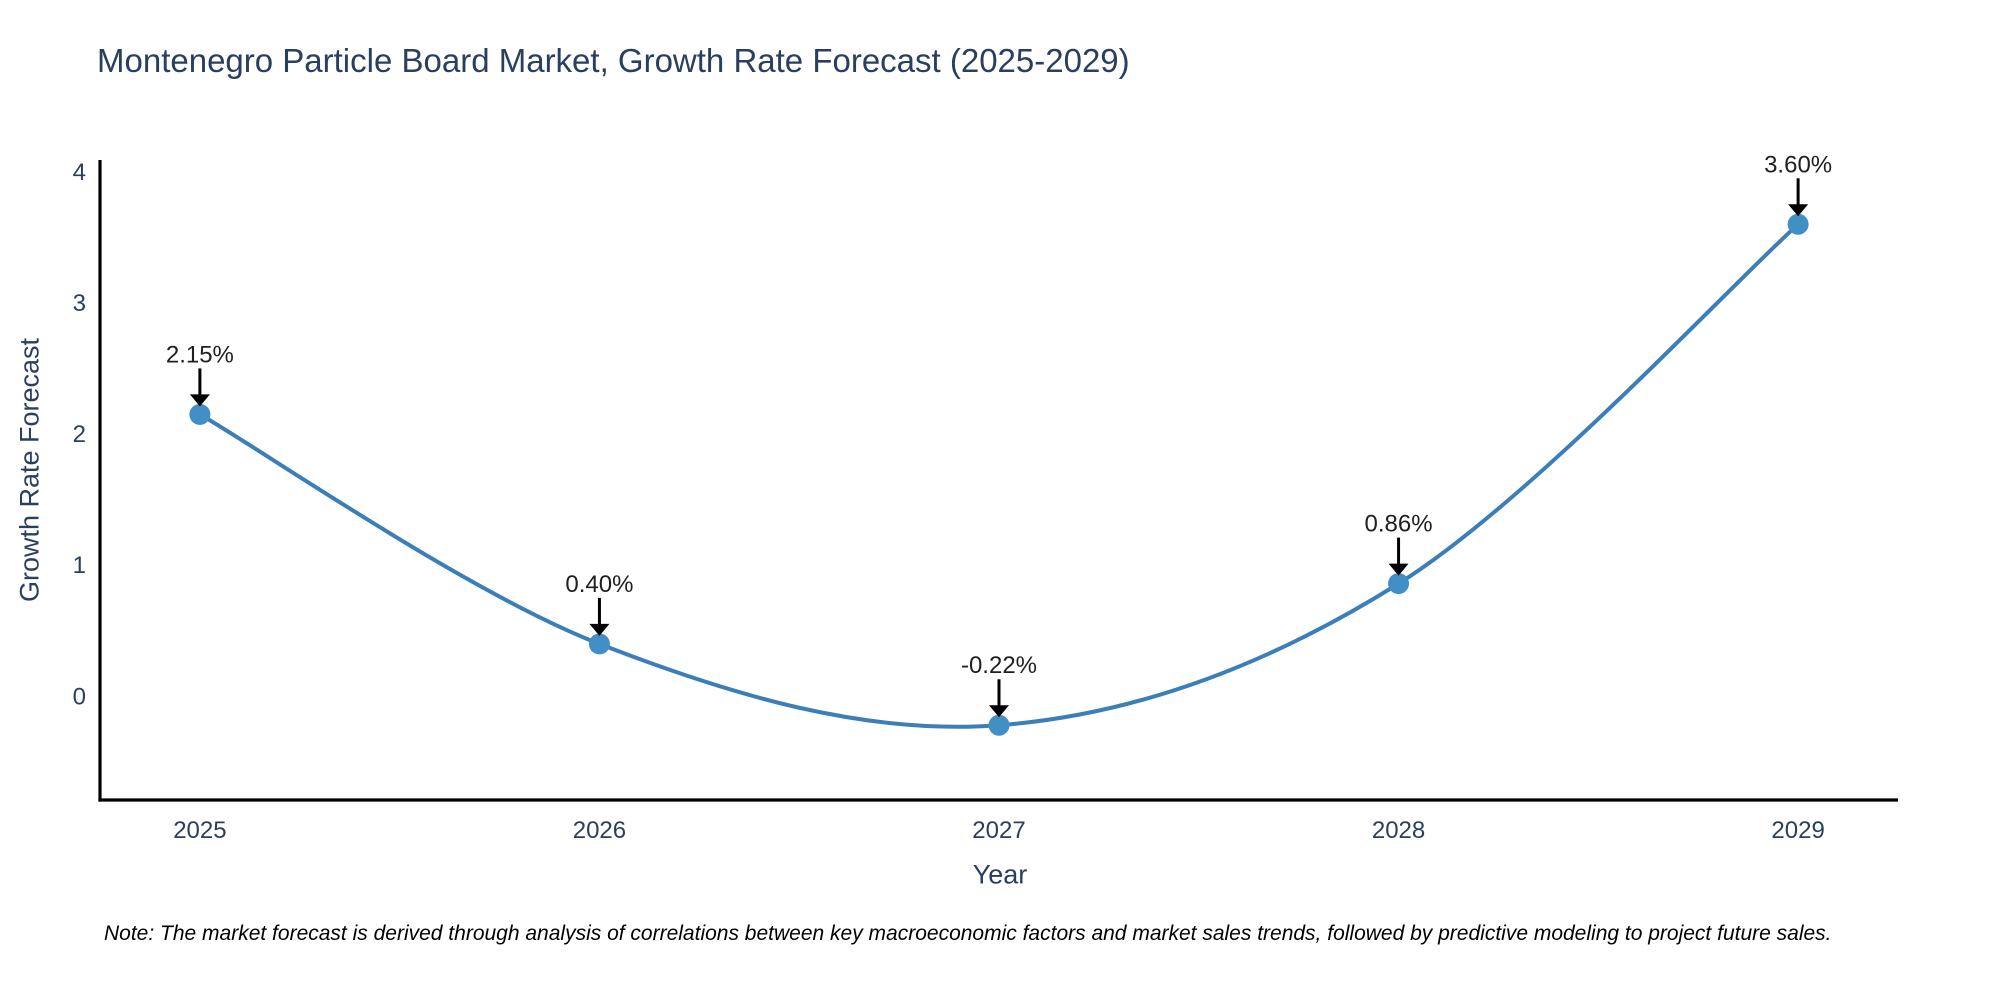 The image size is (2000, 1000). I want to click on annotation-label-2028: 0.86%, so click(1399, 524).